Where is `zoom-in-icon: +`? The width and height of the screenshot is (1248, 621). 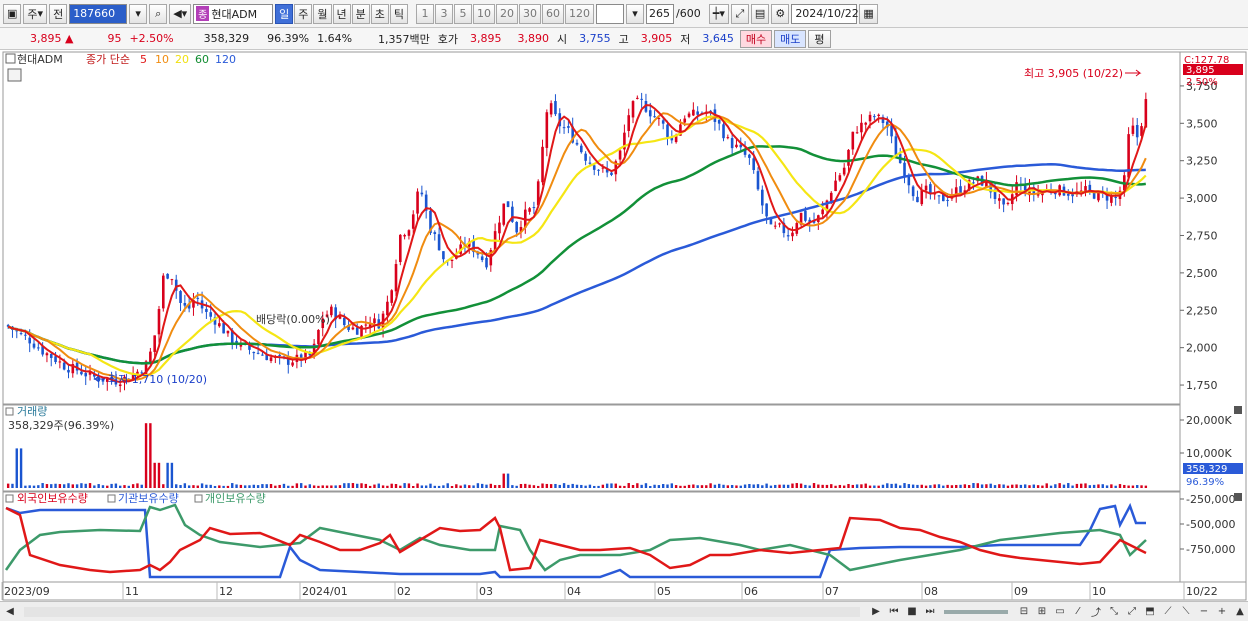 zoom-in-icon: + is located at coordinates (1222, 611).